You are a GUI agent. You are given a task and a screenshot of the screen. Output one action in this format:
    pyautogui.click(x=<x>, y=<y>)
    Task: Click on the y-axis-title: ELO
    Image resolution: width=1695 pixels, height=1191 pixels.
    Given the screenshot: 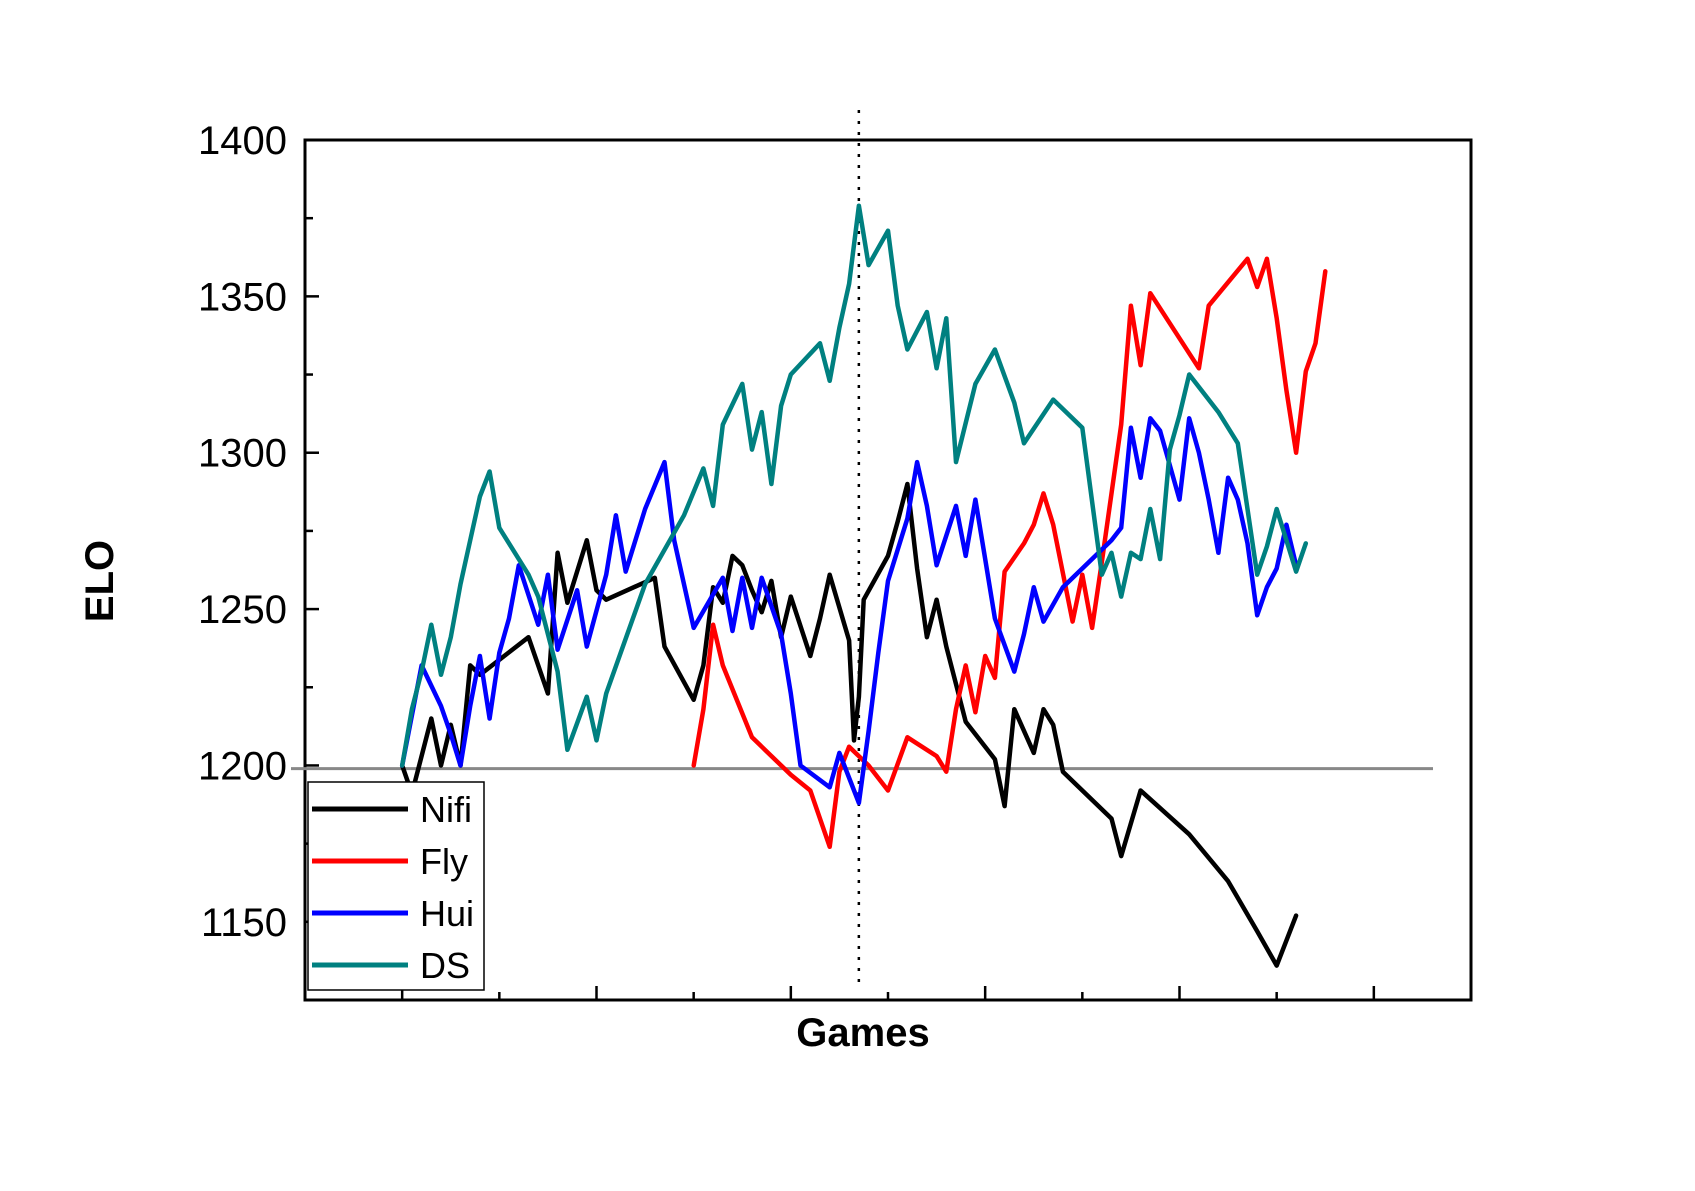 What is the action you would take?
    pyautogui.click(x=100, y=581)
    